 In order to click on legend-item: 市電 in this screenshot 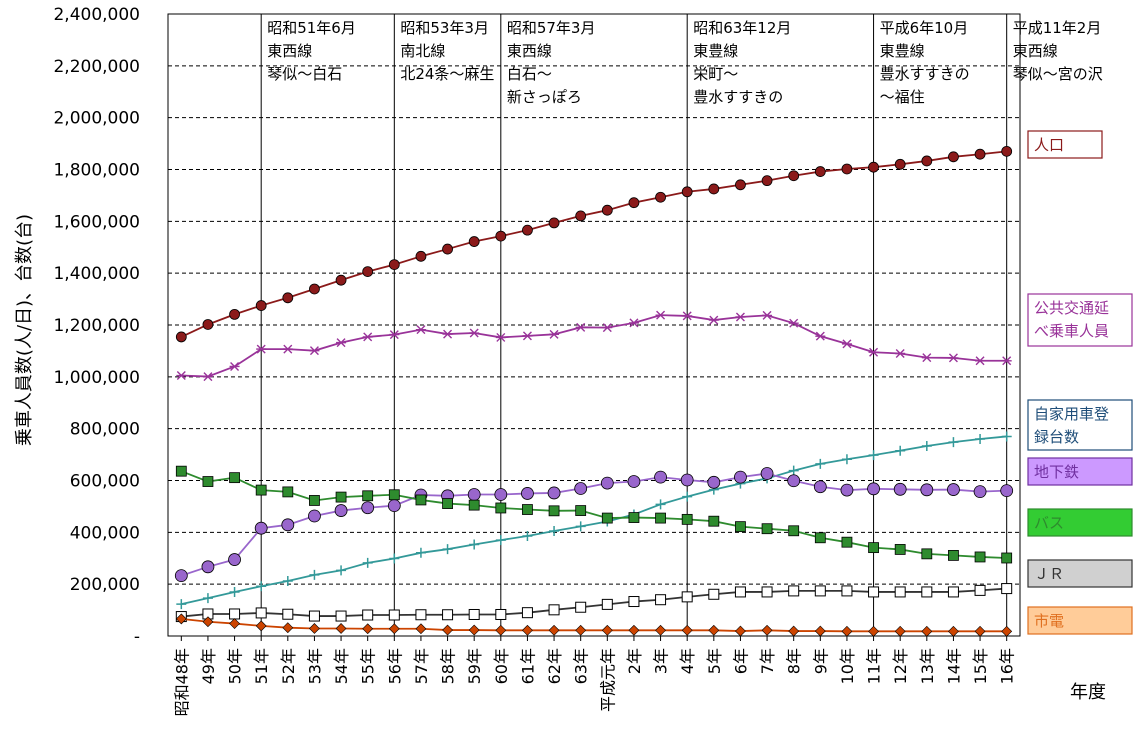, I will do `click(1080, 620)`.